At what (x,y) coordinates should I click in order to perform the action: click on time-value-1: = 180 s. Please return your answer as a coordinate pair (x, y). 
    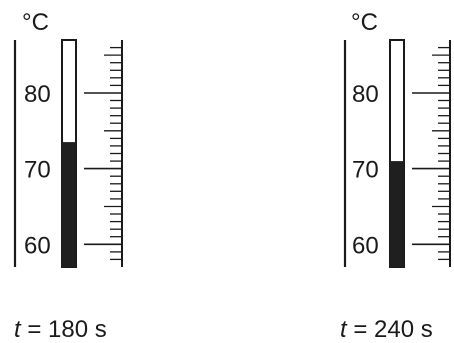
    Looking at the image, I should click on (64, 329).